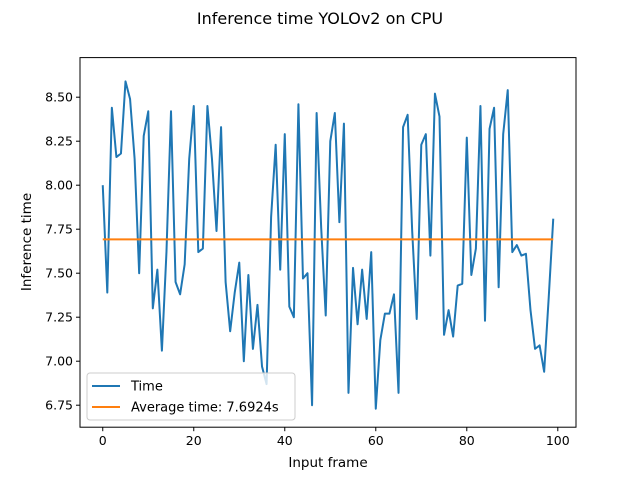  What do you see at coordinates (59, 273) in the screenshot?
I see `y-tick-label: 7.50` at bounding box center [59, 273].